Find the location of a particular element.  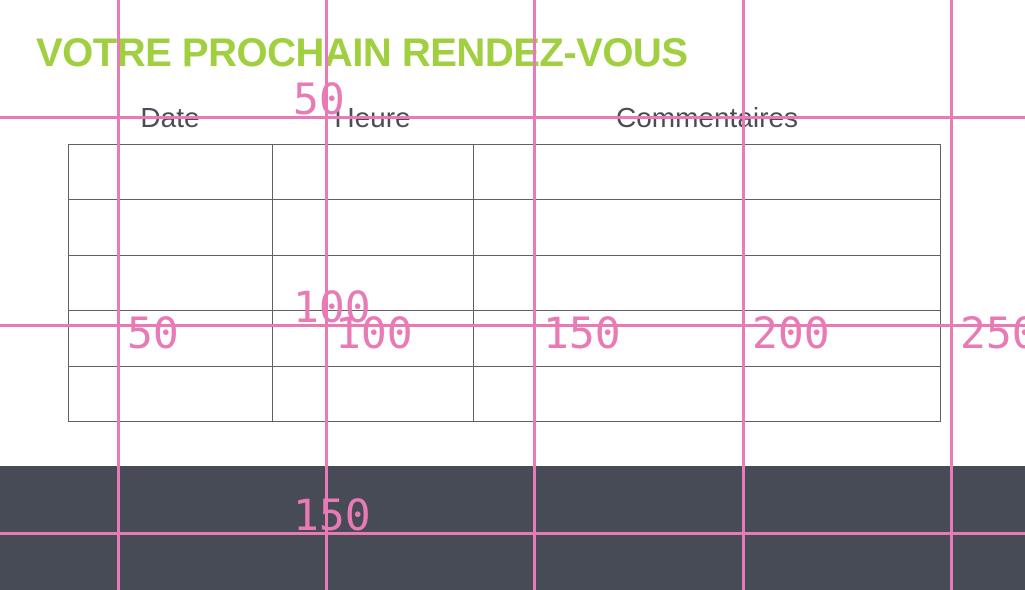

column-header-date: Date is located at coordinates (170, 117).